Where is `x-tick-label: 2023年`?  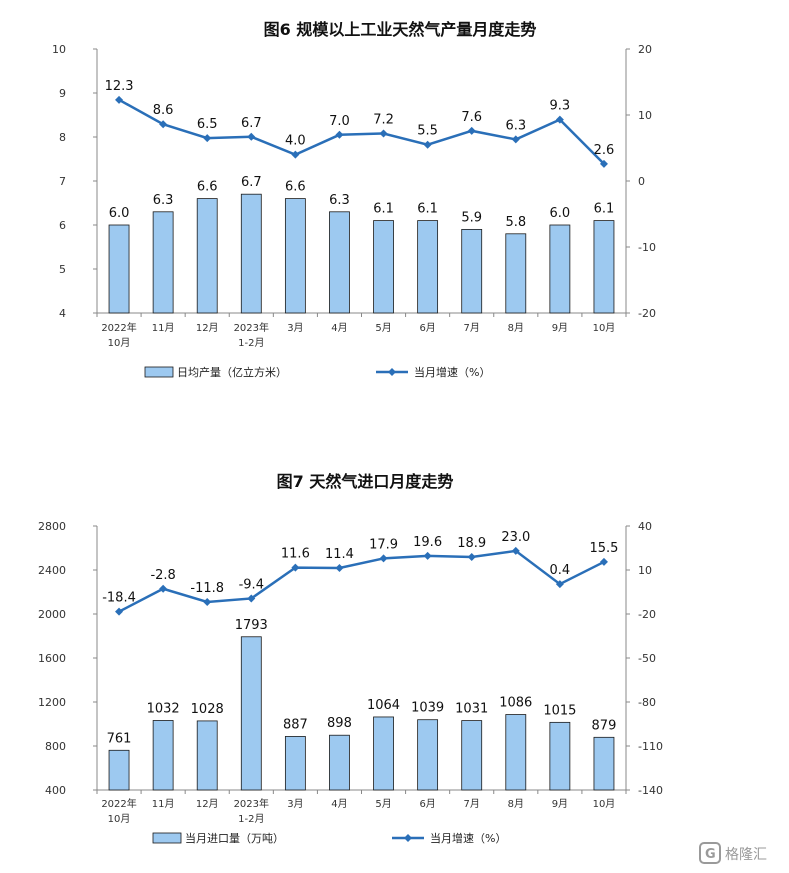
x-tick-label: 2023年 is located at coordinates (251, 803).